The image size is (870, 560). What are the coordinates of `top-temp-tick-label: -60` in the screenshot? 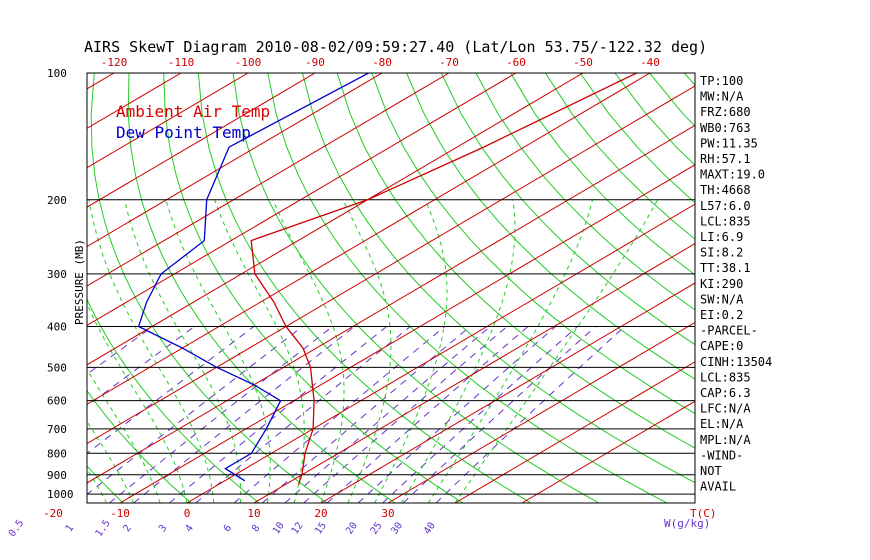 It's located at (516, 62).